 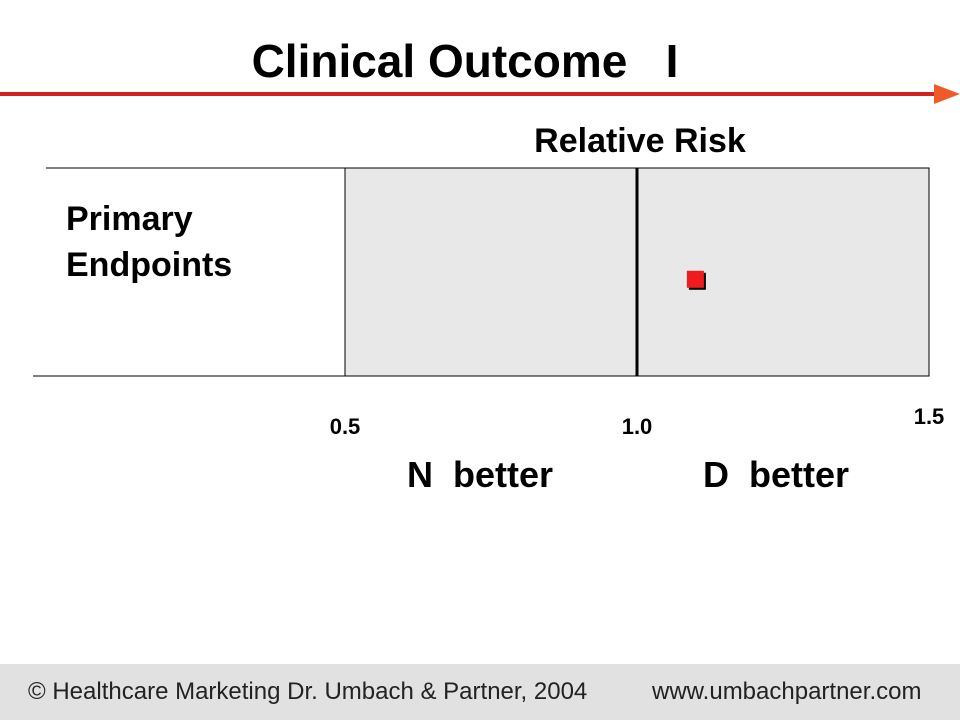 What do you see at coordinates (637, 426) in the screenshot?
I see `tick-label: 1.0` at bounding box center [637, 426].